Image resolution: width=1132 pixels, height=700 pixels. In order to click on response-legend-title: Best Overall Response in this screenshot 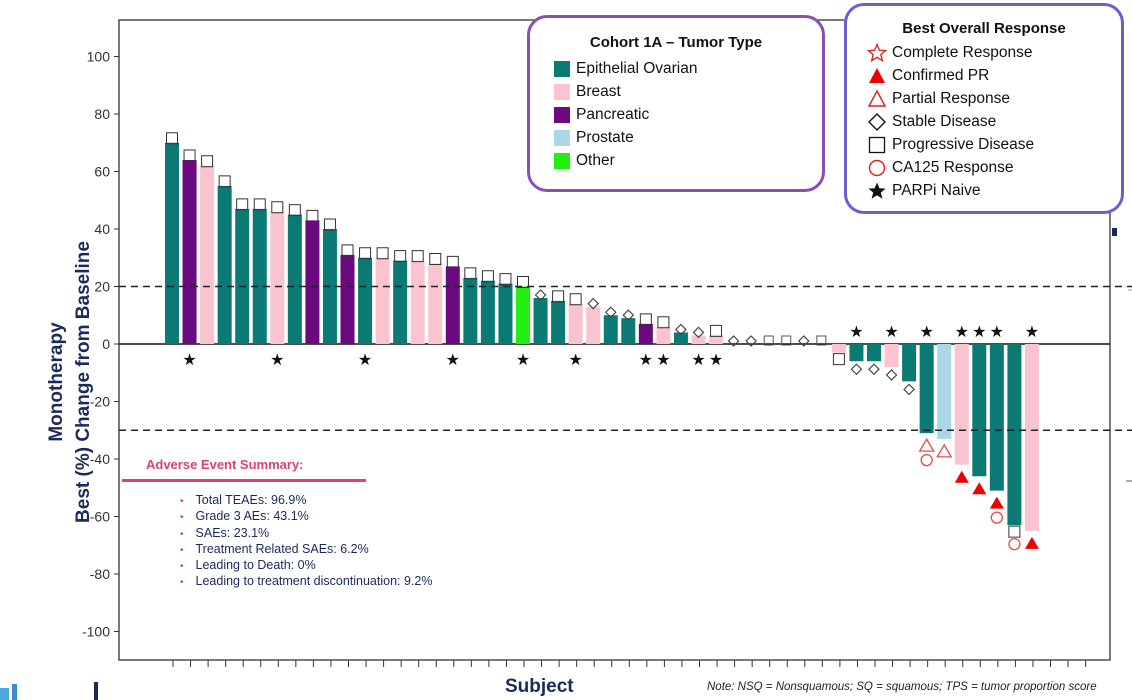, I will do `click(984, 28)`.